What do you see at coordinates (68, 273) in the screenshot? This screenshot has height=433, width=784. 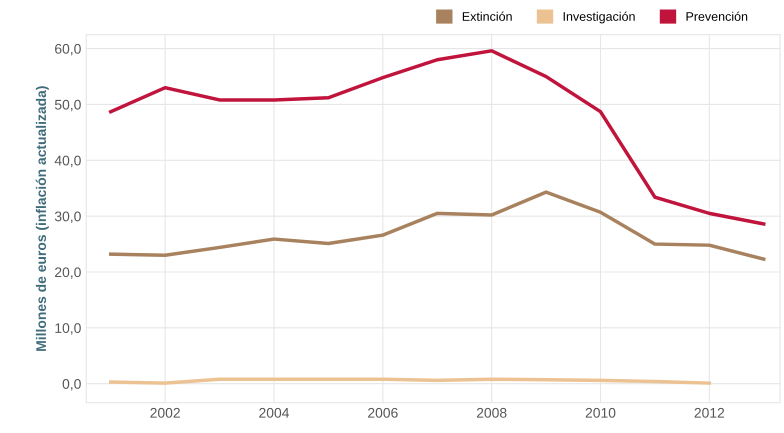 I see `y-tick-label: 20,0` at bounding box center [68, 273].